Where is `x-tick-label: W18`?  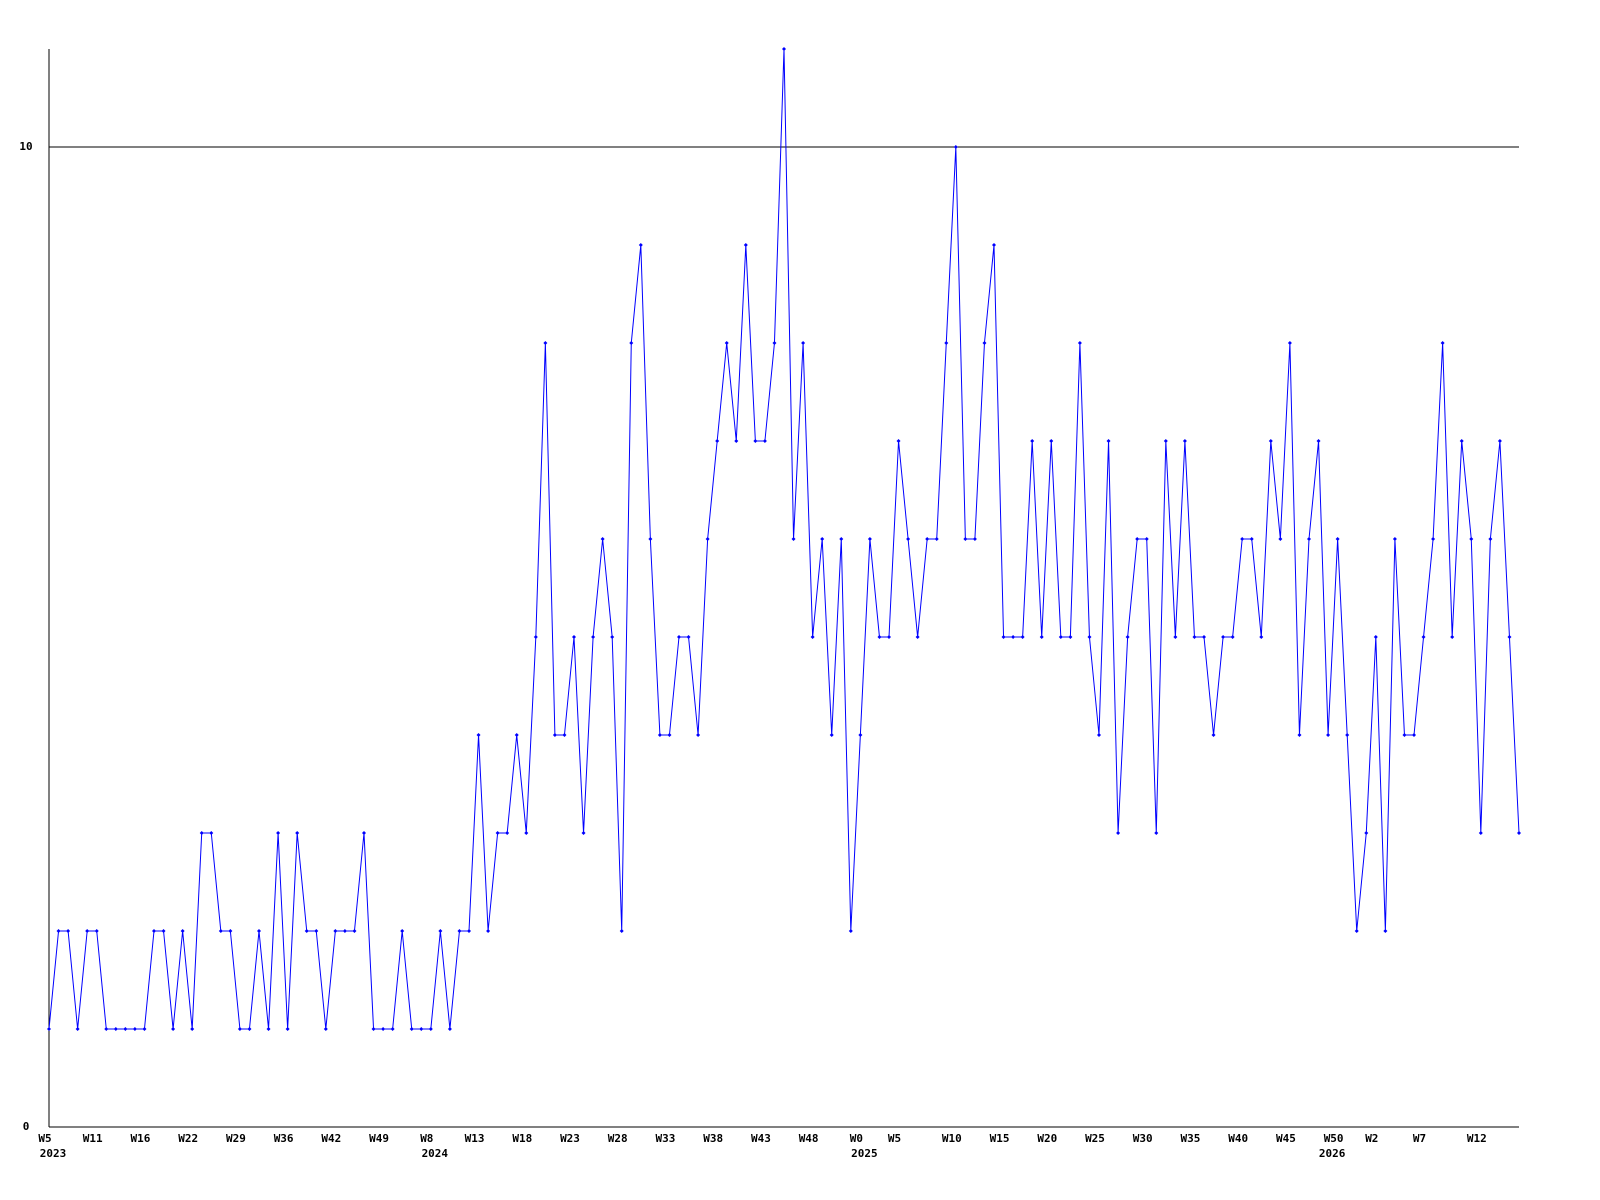
x-tick-label: W18 is located at coordinates (522, 1138).